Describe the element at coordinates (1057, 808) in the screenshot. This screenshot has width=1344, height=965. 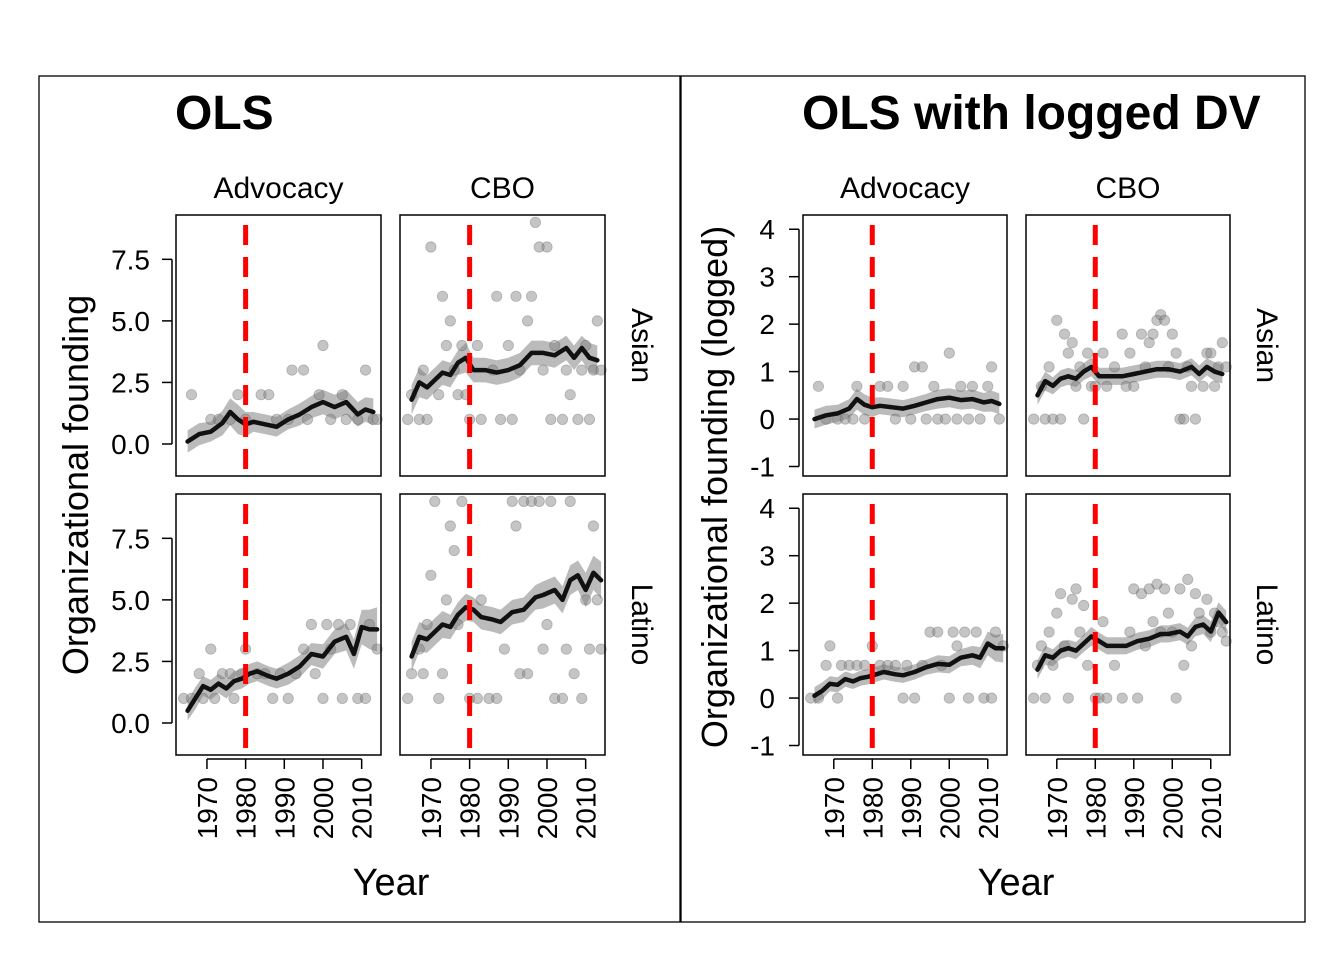
I see `x-tick-label: 1970` at that location.